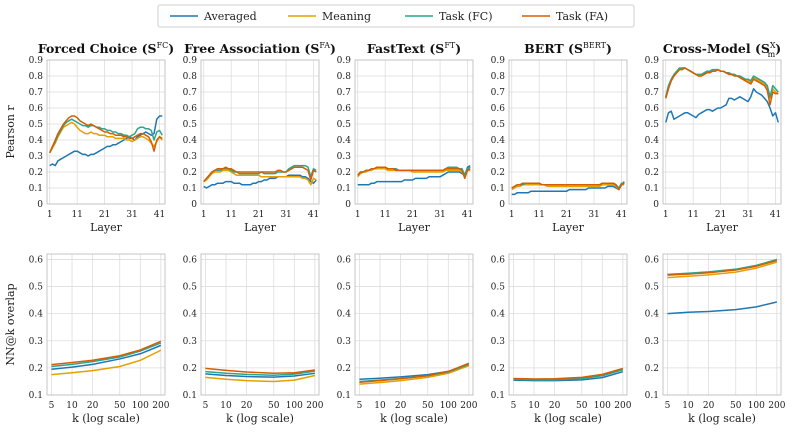 This screenshot has width=793, height=433. I want to click on legend-frame, so click(396, 16).